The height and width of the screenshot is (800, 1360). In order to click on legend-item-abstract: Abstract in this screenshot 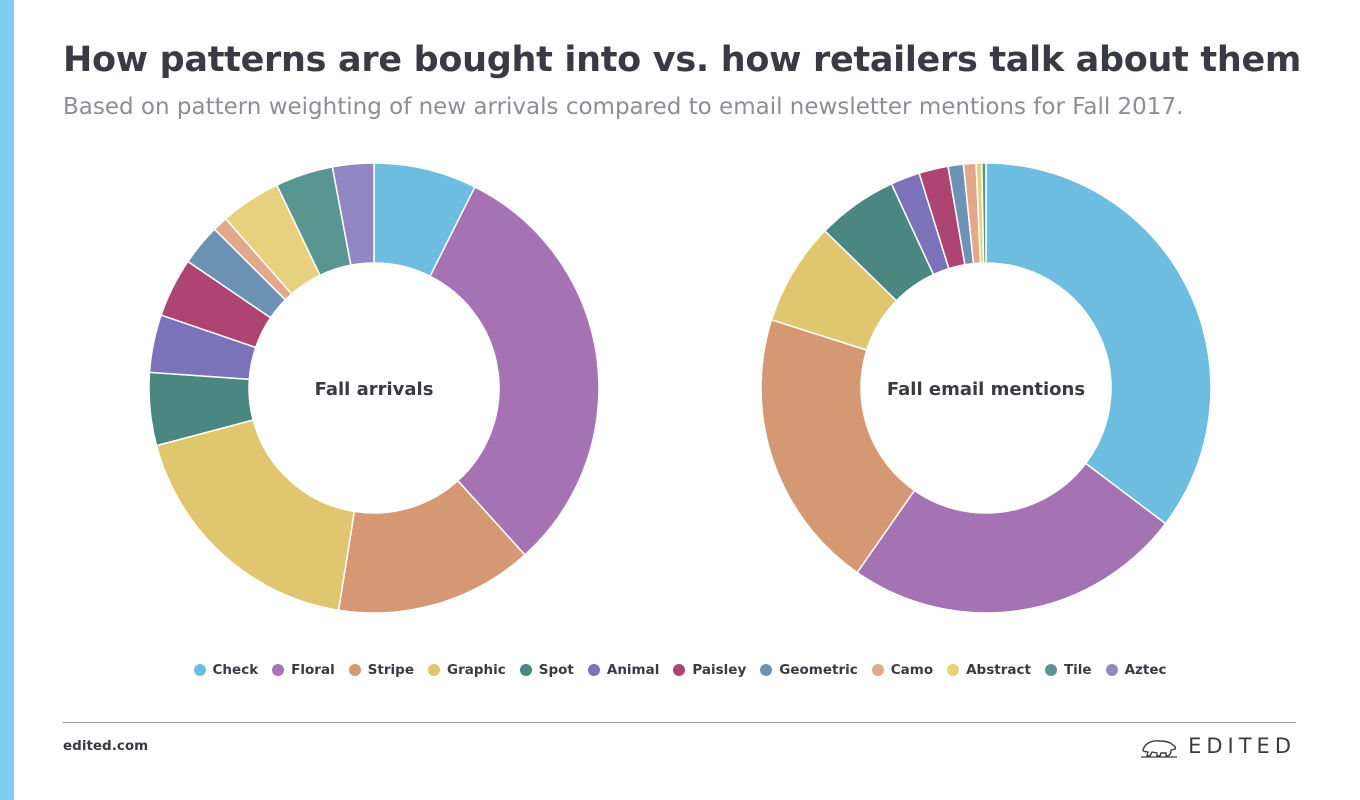, I will do `click(989, 670)`.